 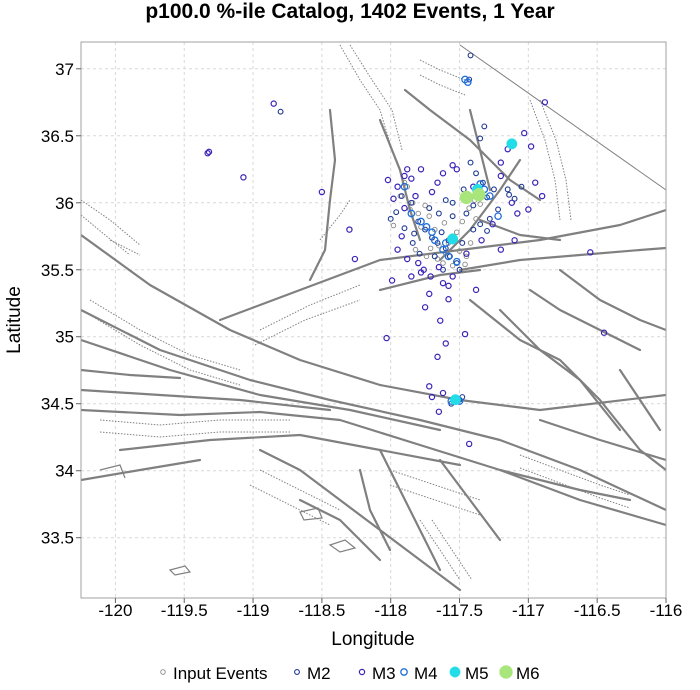 What do you see at coordinates (362, 672) in the screenshot?
I see `legend-marker-m3` at bounding box center [362, 672].